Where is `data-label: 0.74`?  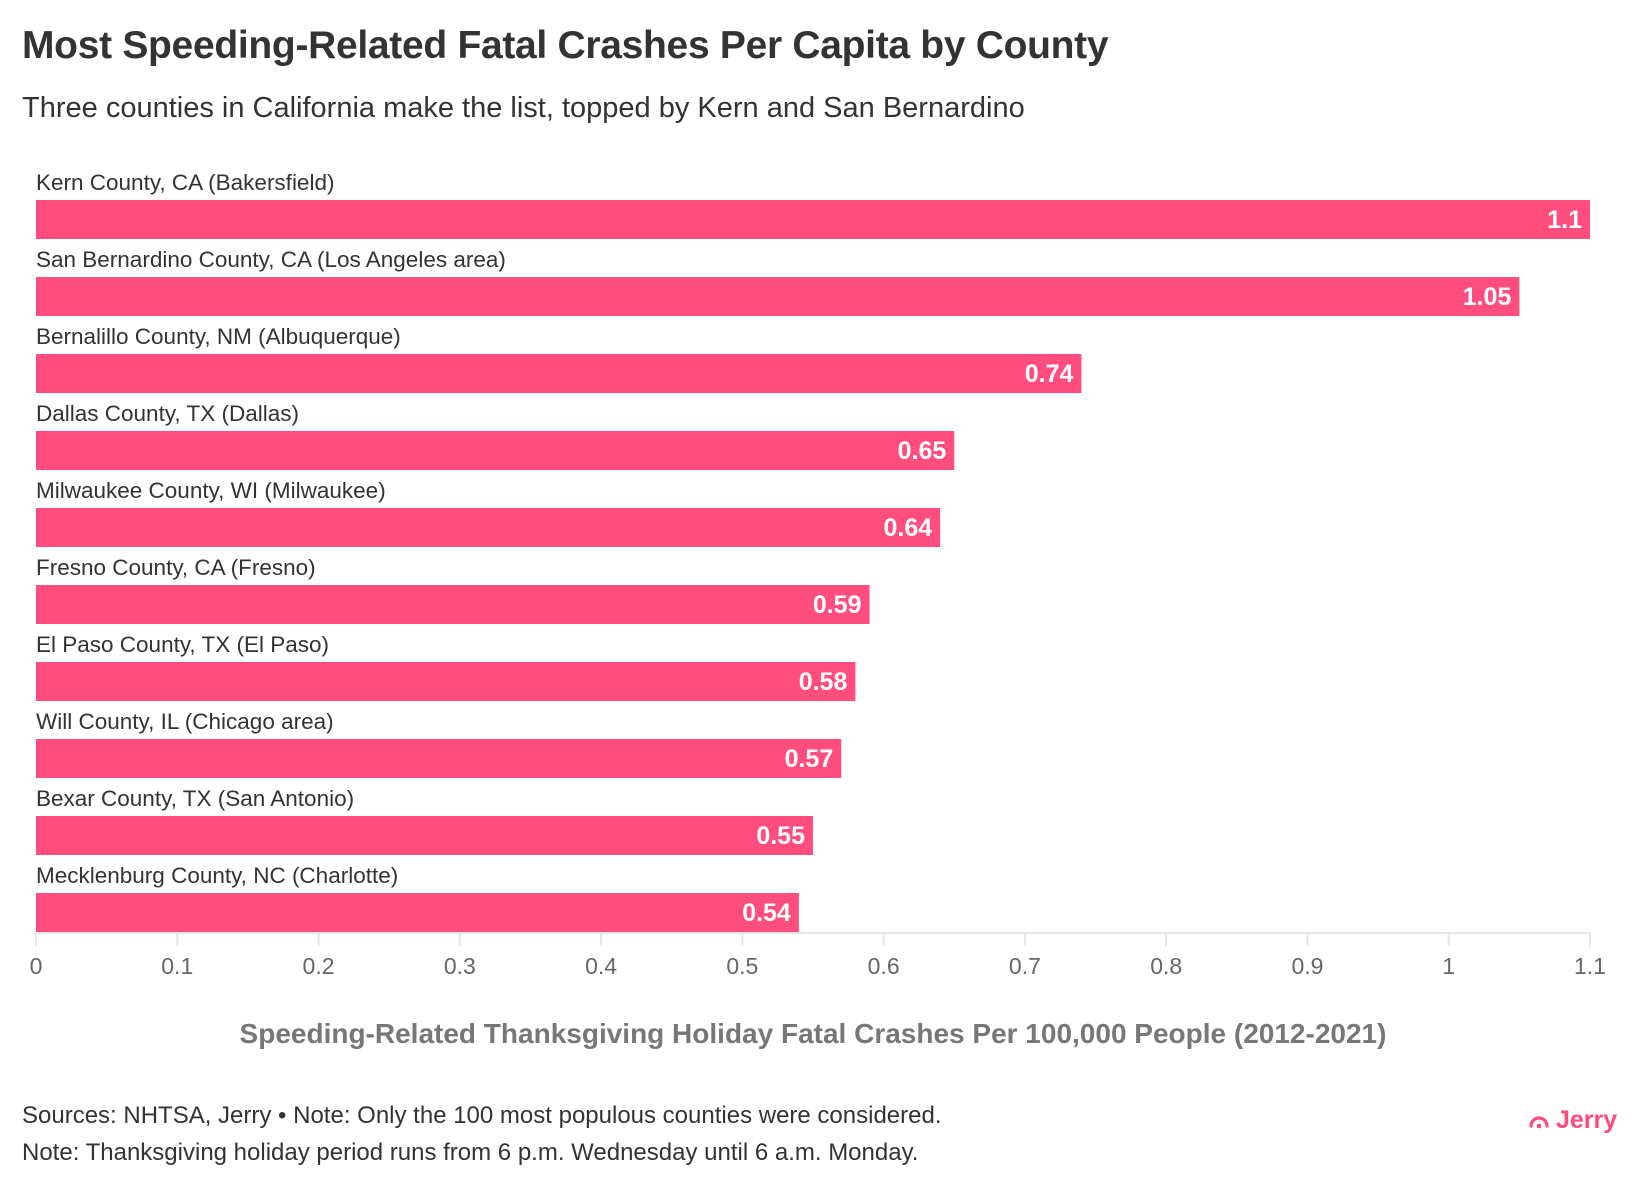 data-label: 0.74 is located at coordinates (1049, 374).